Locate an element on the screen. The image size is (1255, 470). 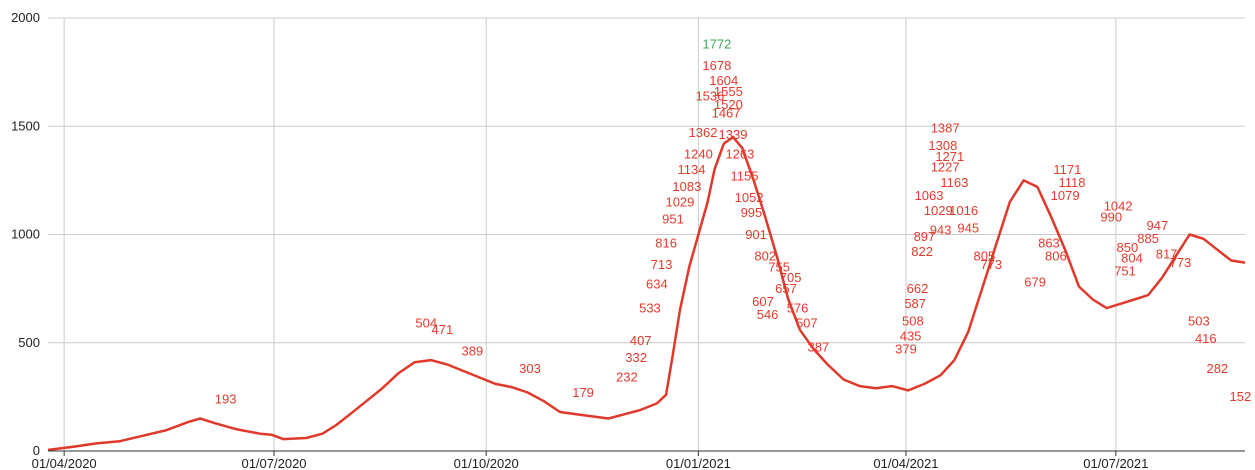
y-tick-label: 2000 is located at coordinates (25, 17).